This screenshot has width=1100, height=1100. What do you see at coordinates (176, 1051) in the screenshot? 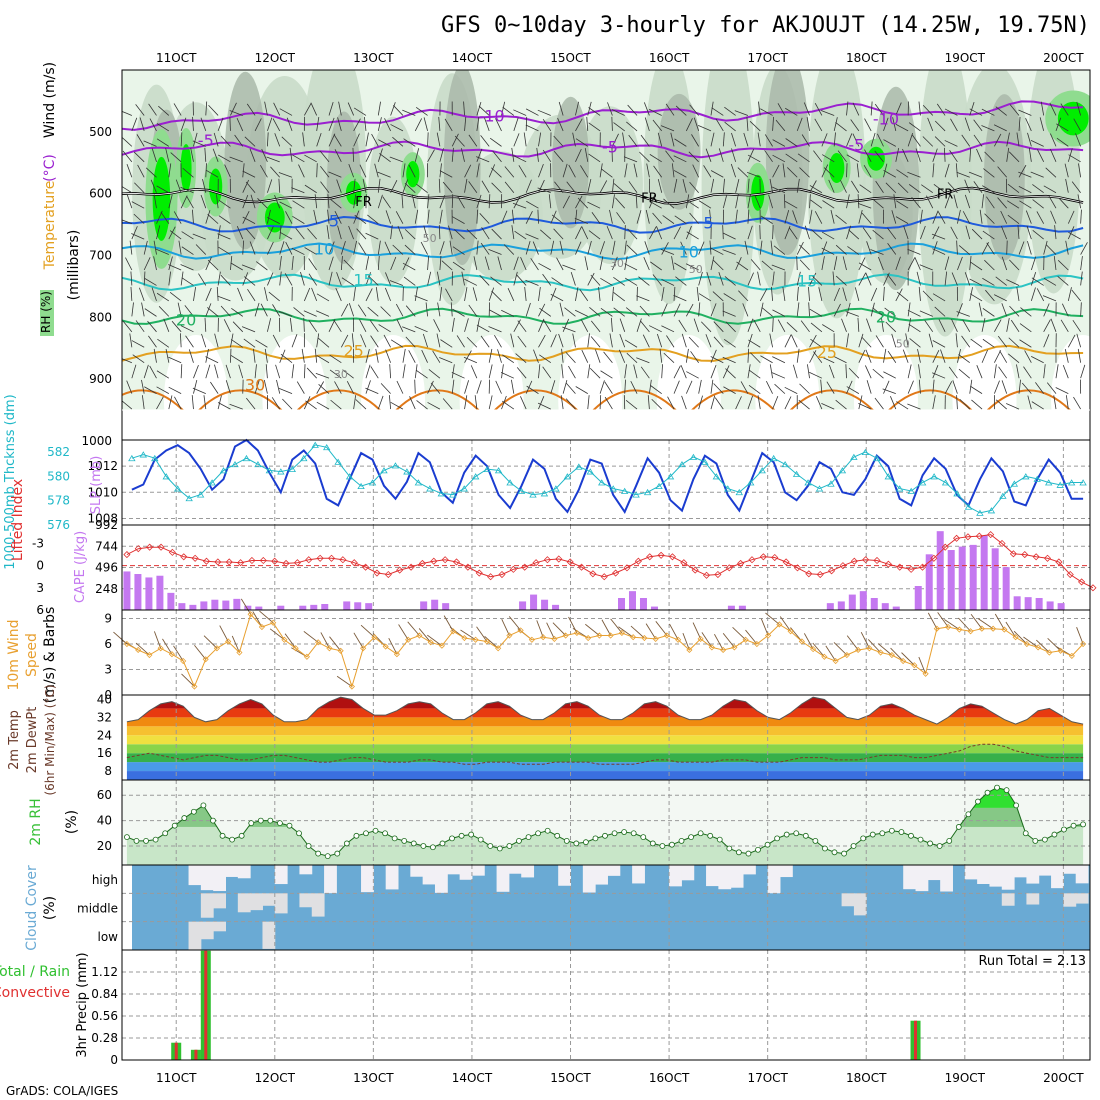
I see `precip-convective-bar` at bounding box center [176, 1051].